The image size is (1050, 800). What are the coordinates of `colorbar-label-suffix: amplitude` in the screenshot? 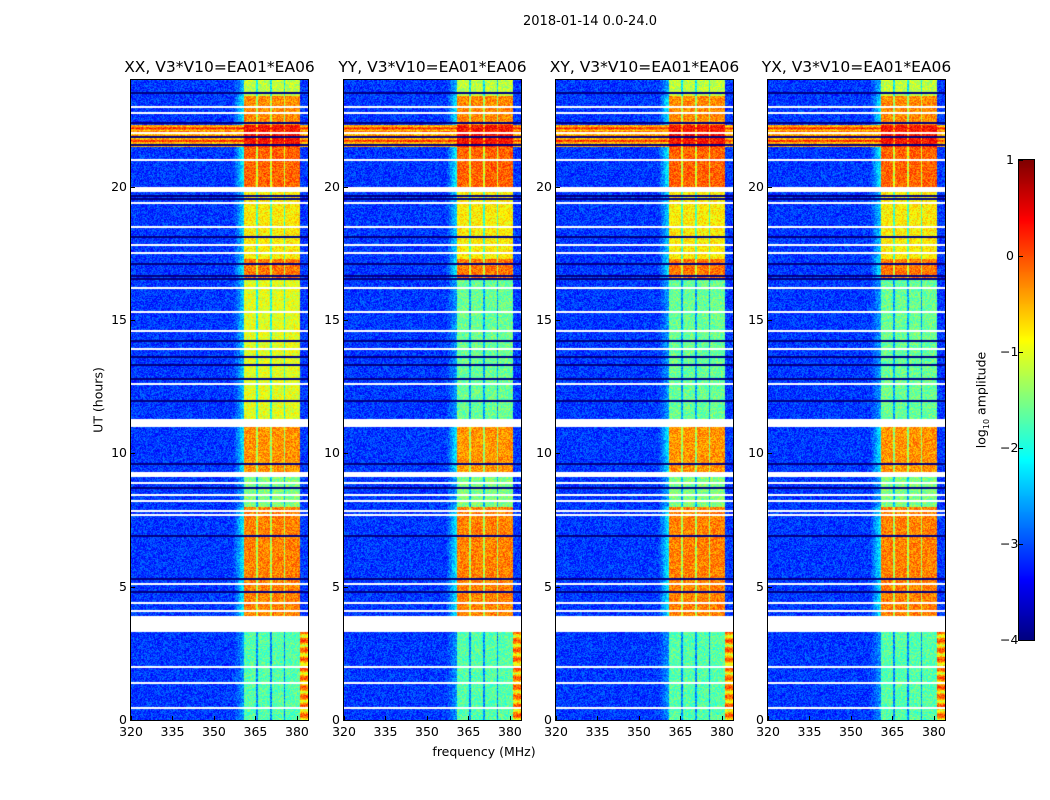 It's located at (981, 385).